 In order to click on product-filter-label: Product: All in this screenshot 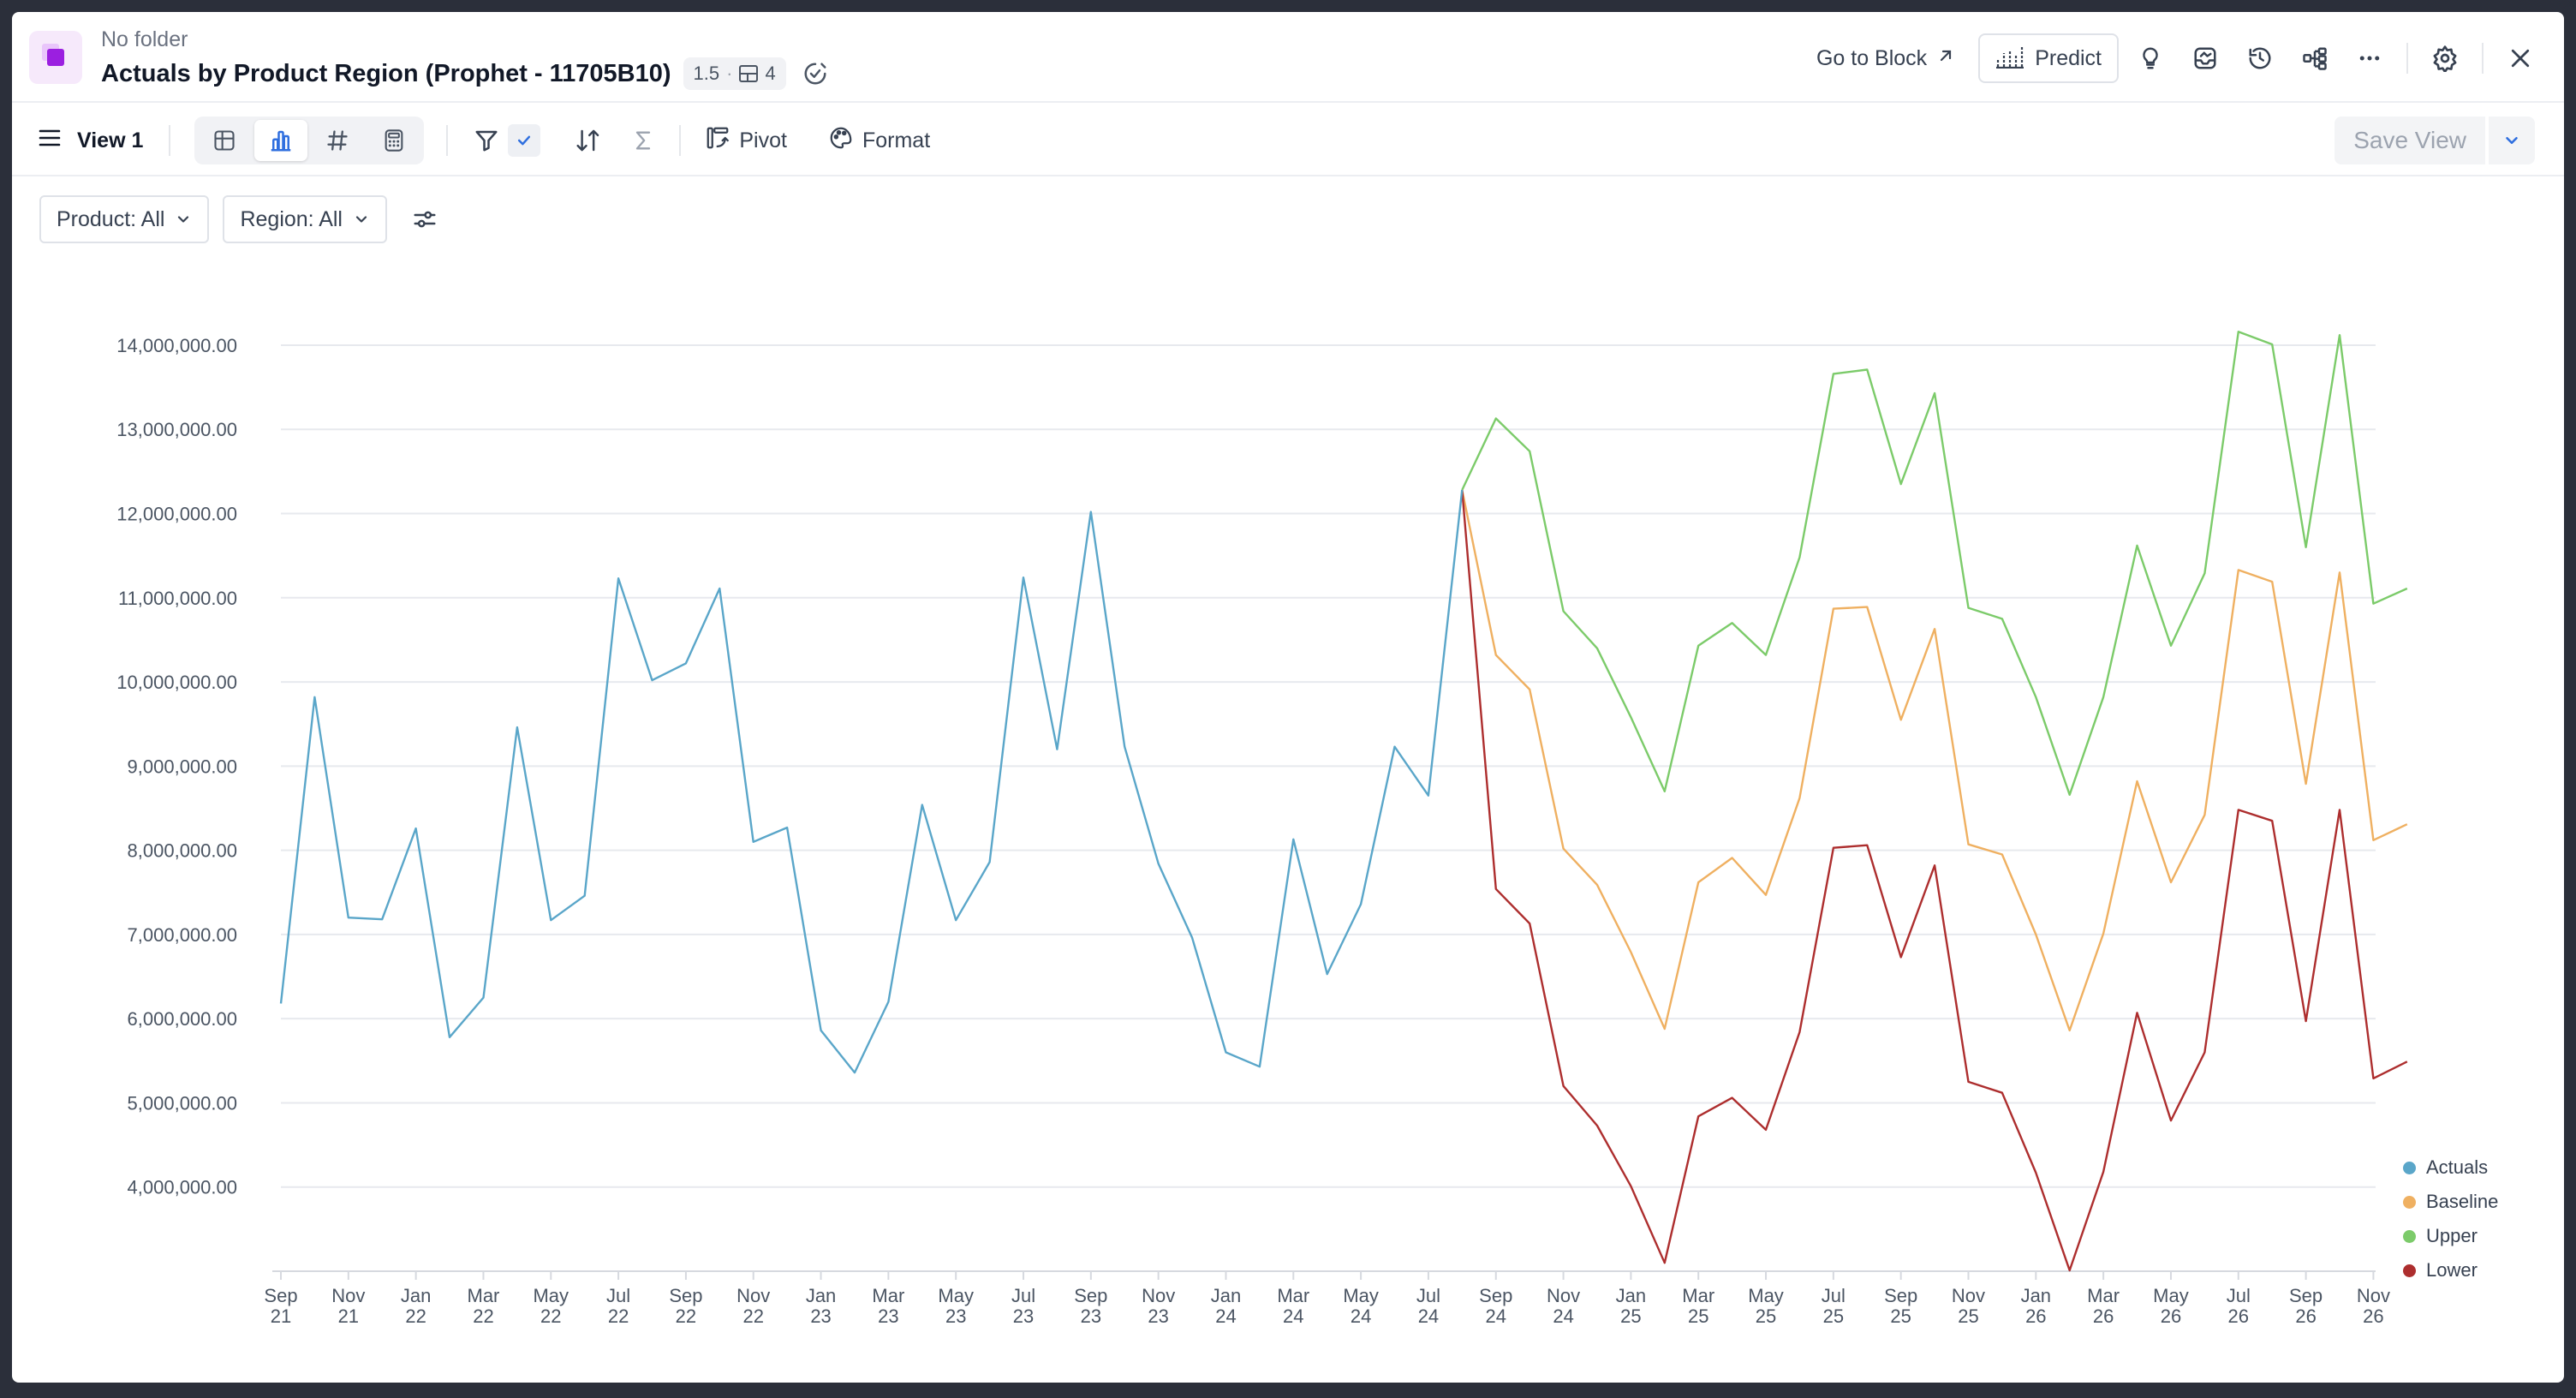, I will do `click(111, 218)`.